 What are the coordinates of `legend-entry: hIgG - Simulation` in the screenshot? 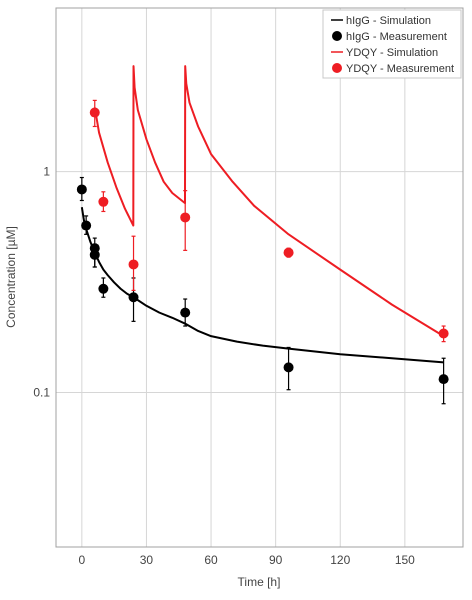 It's located at (388, 21).